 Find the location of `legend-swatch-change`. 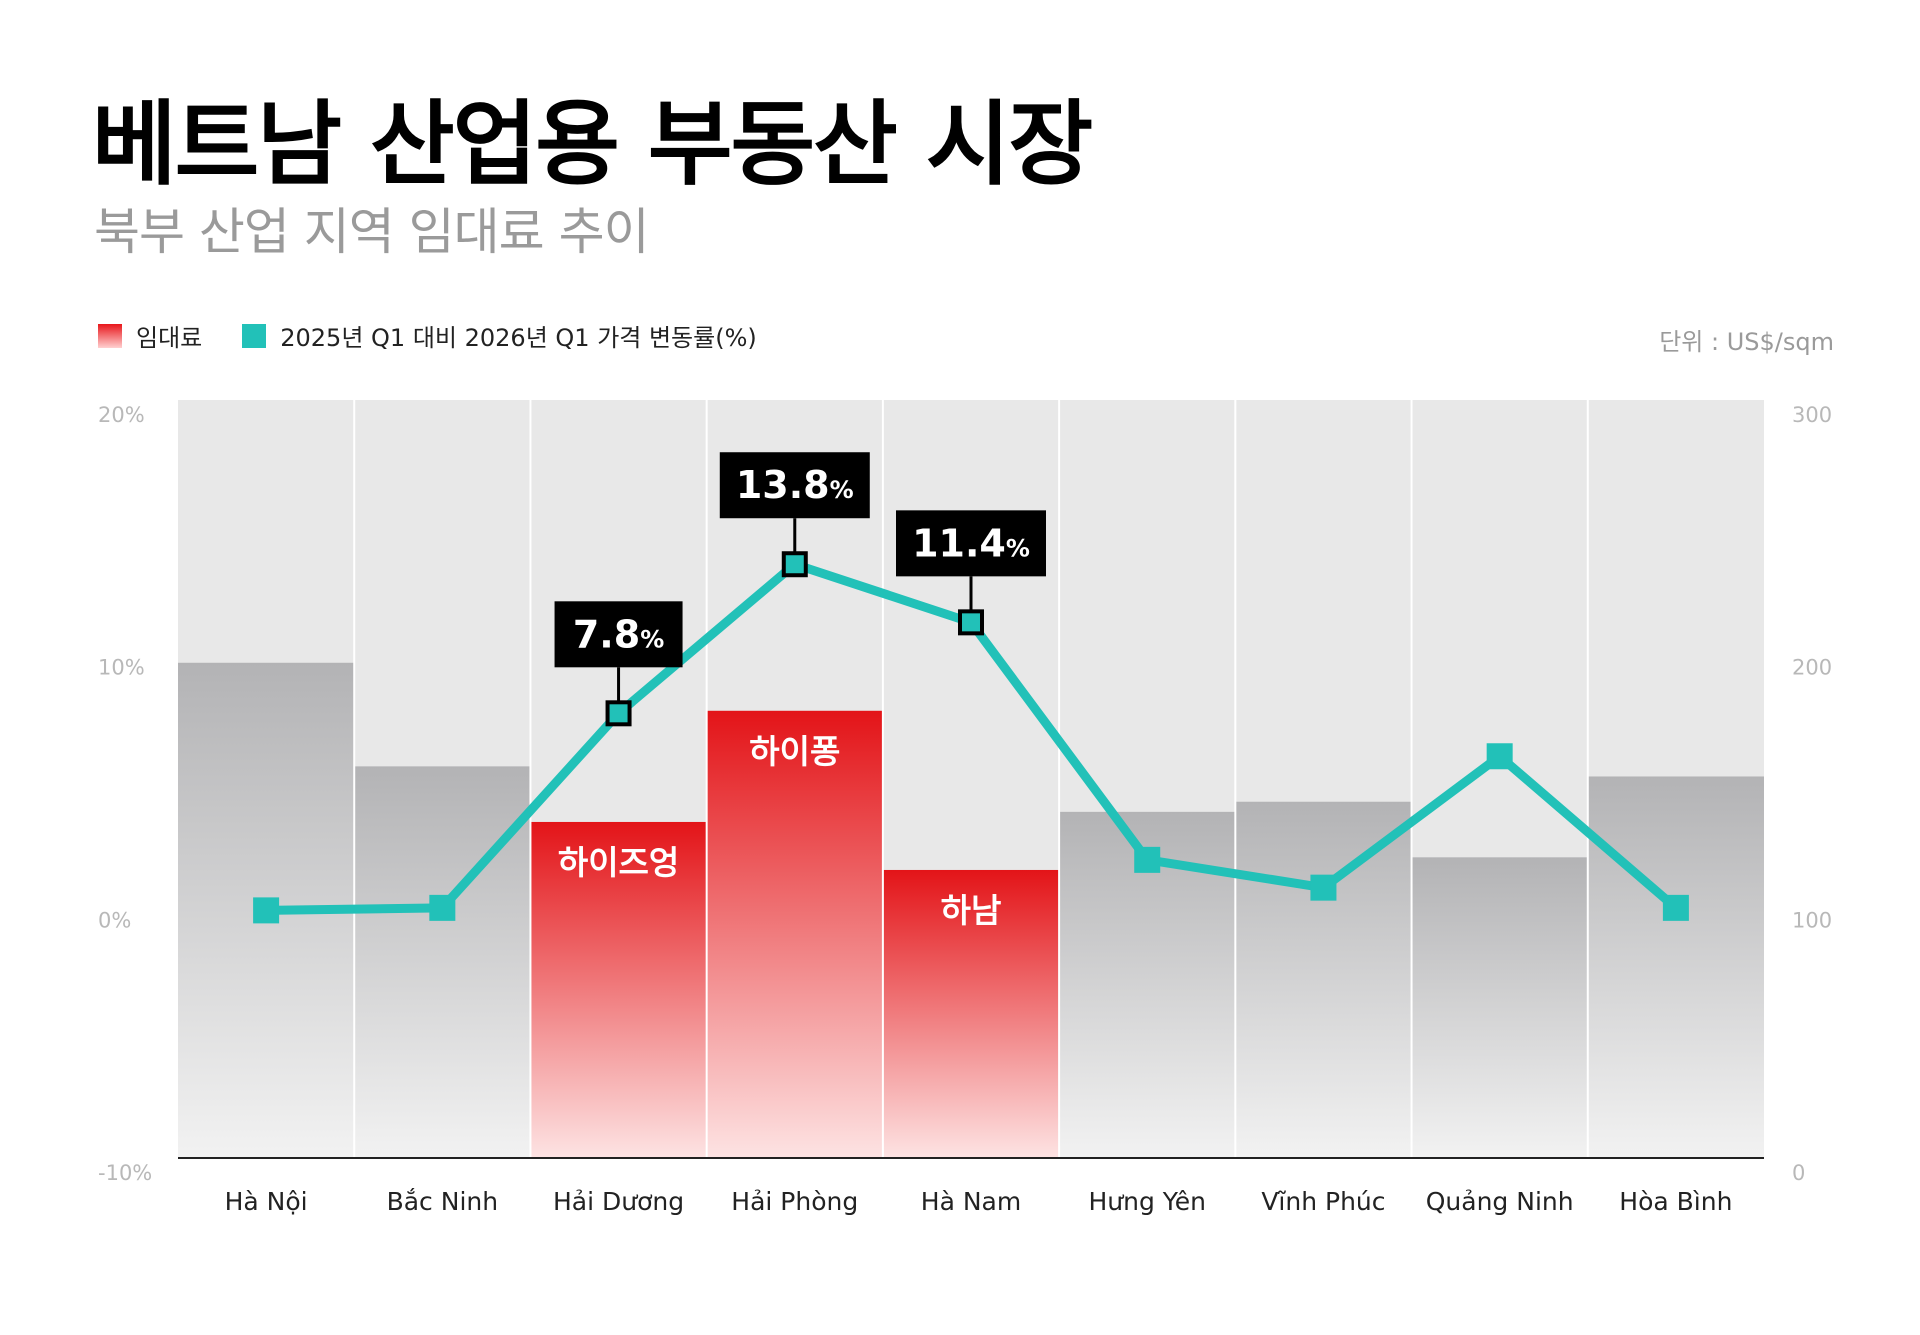

legend-swatch-change is located at coordinates (254, 335).